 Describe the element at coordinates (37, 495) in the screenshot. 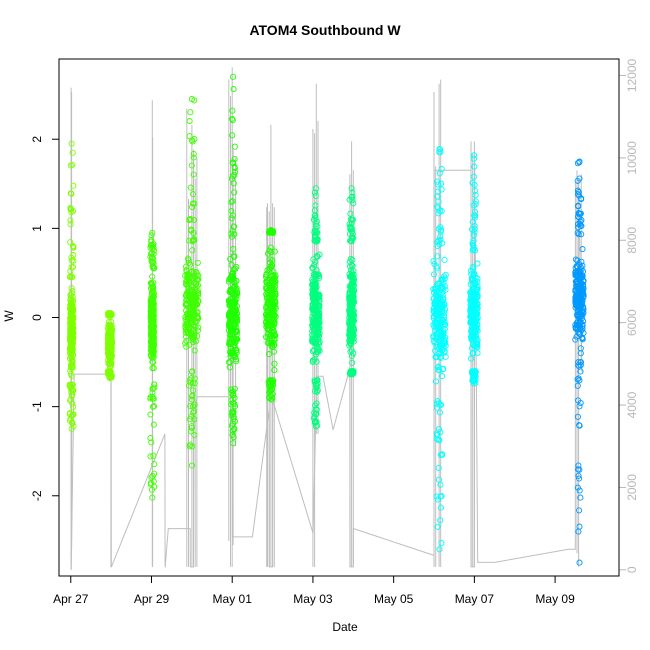

I see `y-tick-label: -2` at that location.